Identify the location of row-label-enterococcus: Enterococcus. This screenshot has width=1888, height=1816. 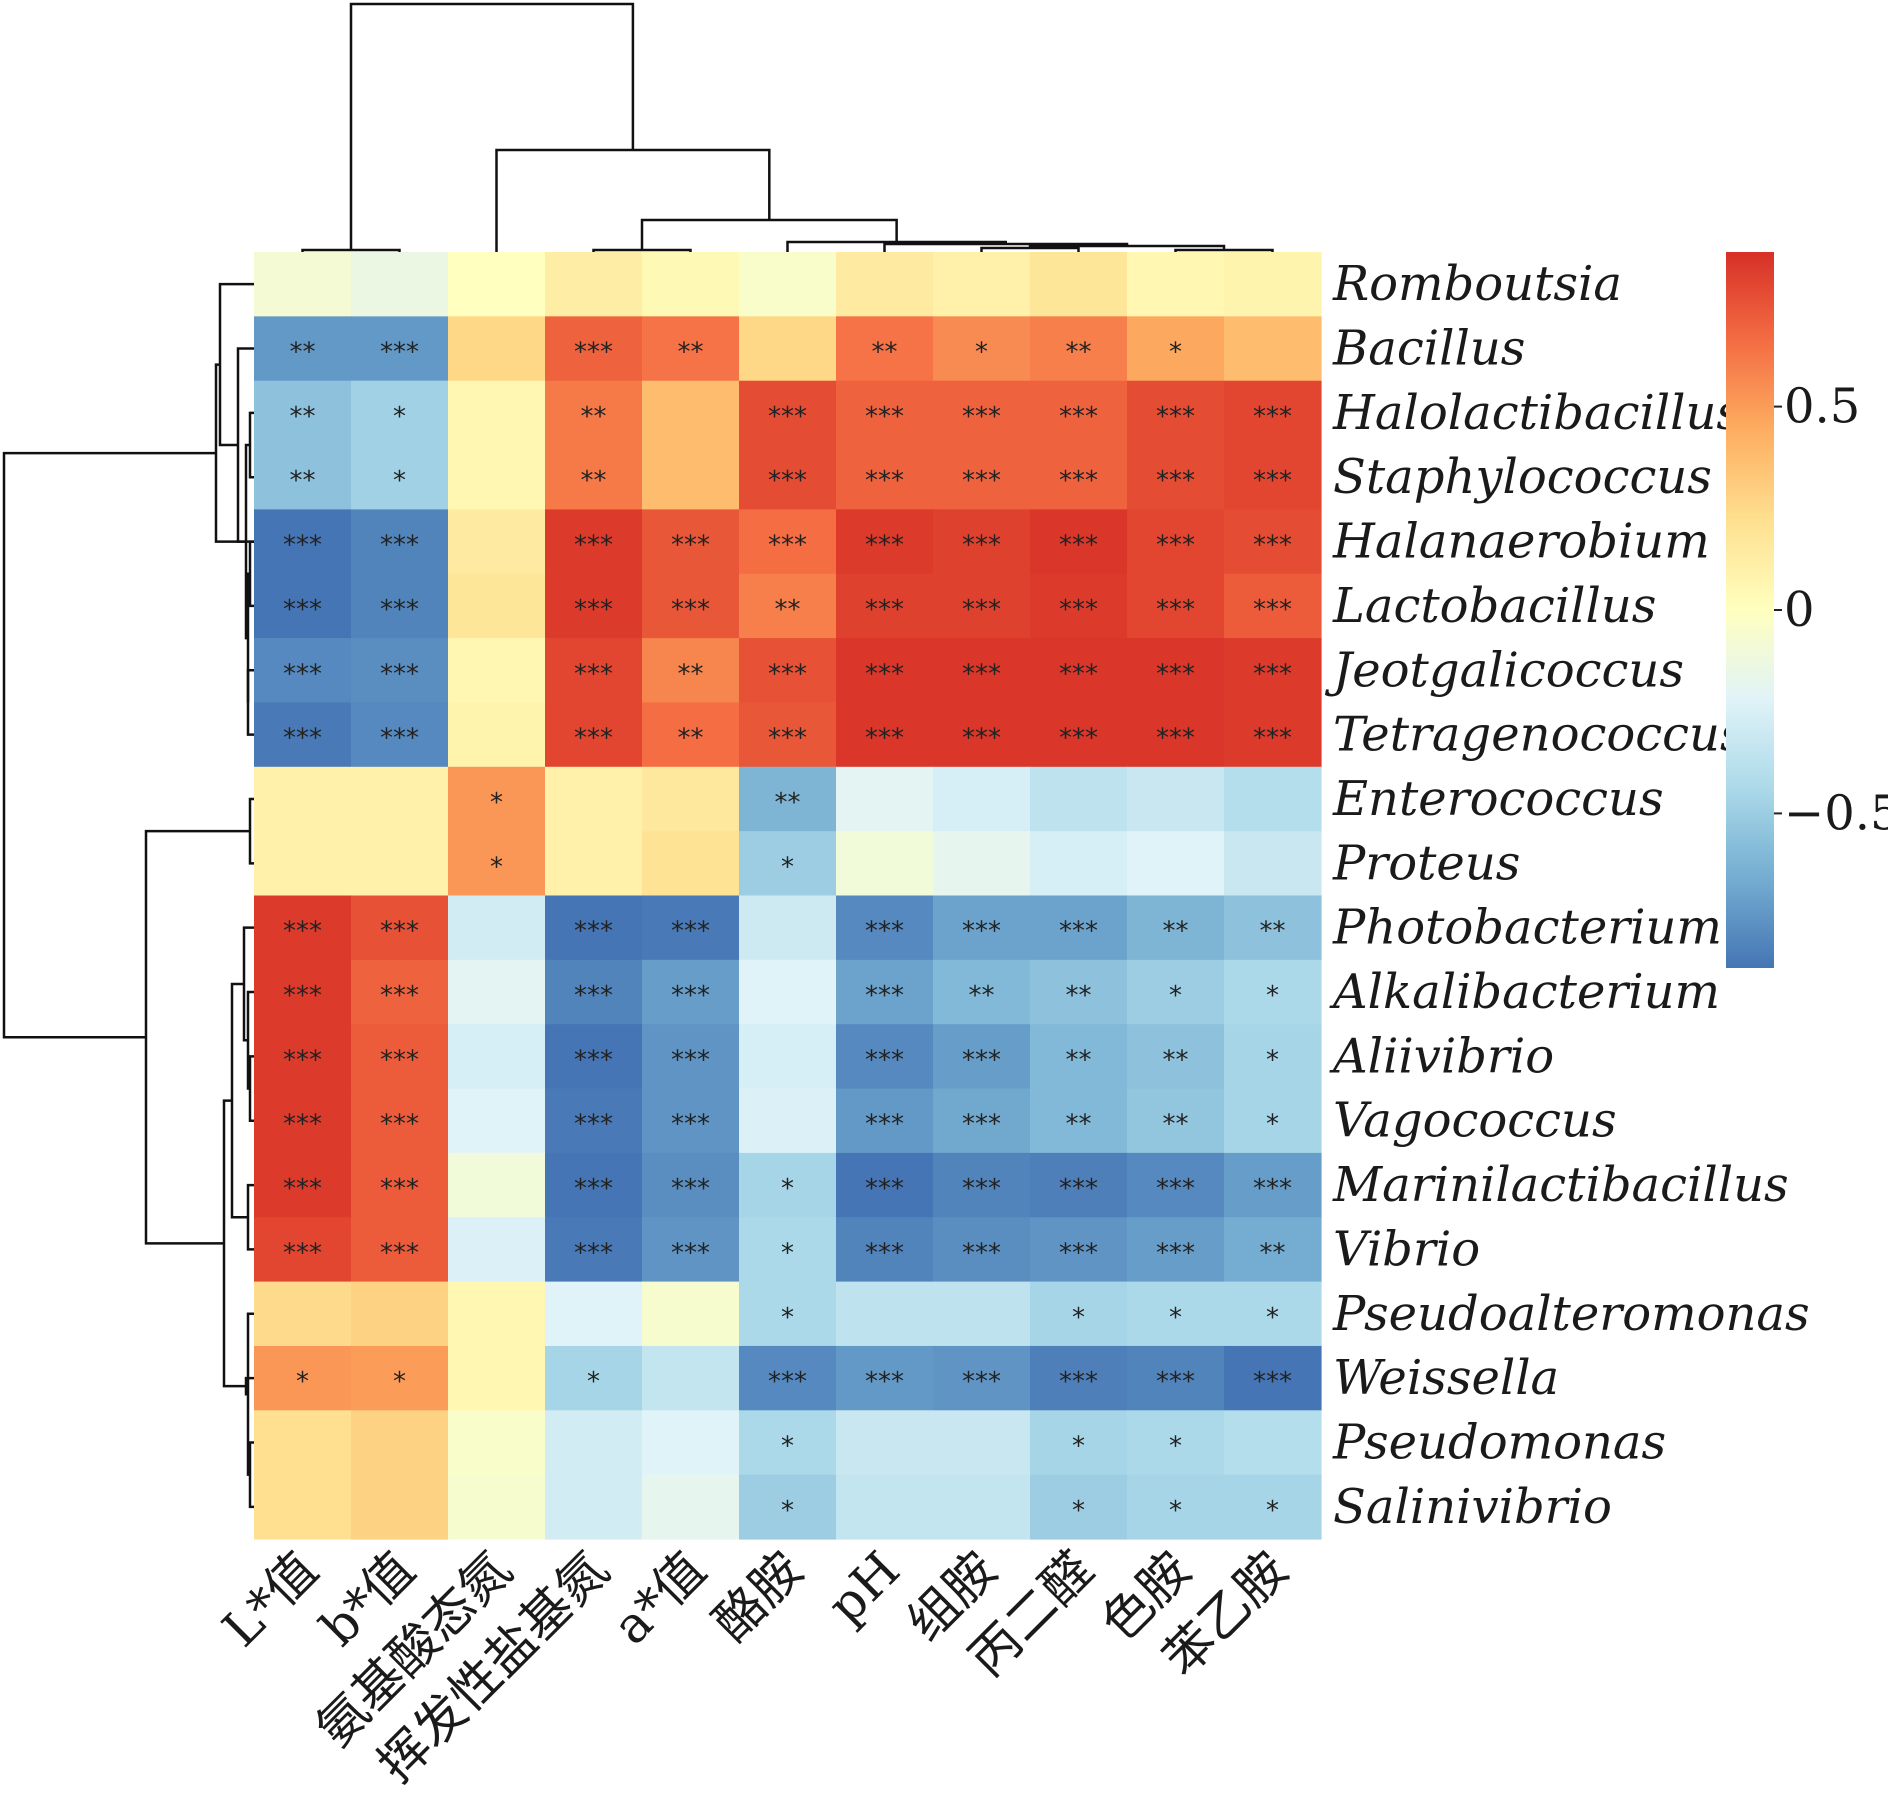
(1498, 799).